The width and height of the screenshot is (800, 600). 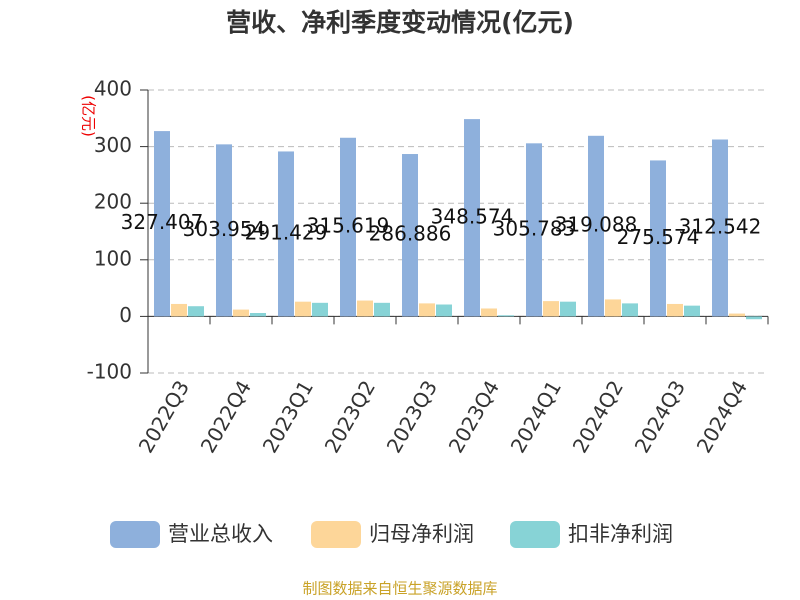 What do you see at coordinates (412, 416) in the screenshot?
I see `x-tick-label: 2023Q3` at bounding box center [412, 416].